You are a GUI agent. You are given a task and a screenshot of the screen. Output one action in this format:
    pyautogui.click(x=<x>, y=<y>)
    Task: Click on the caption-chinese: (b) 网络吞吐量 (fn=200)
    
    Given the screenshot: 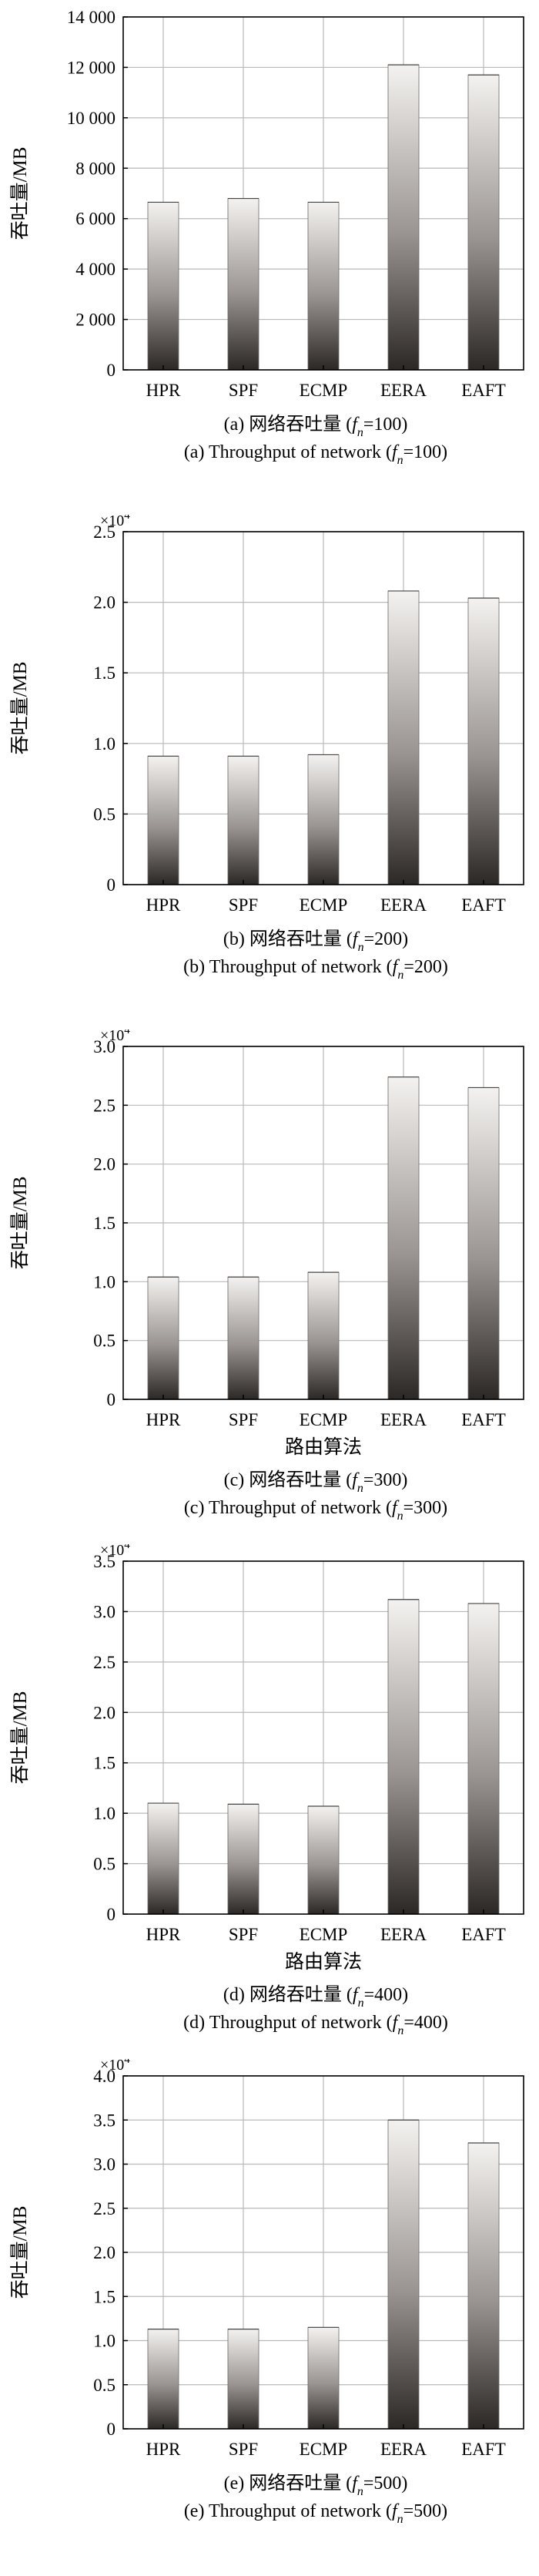 What is the action you would take?
    pyautogui.click(x=315, y=941)
    